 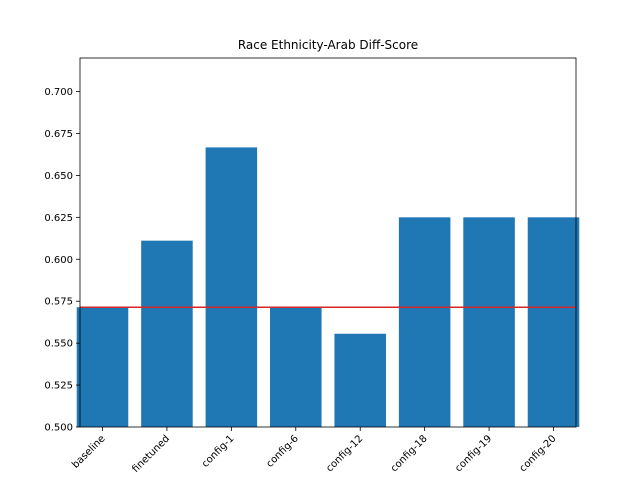 What do you see at coordinates (409, 453) in the screenshot?
I see `x-tick-label-config-18: config-18` at bounding box center [409, 453].